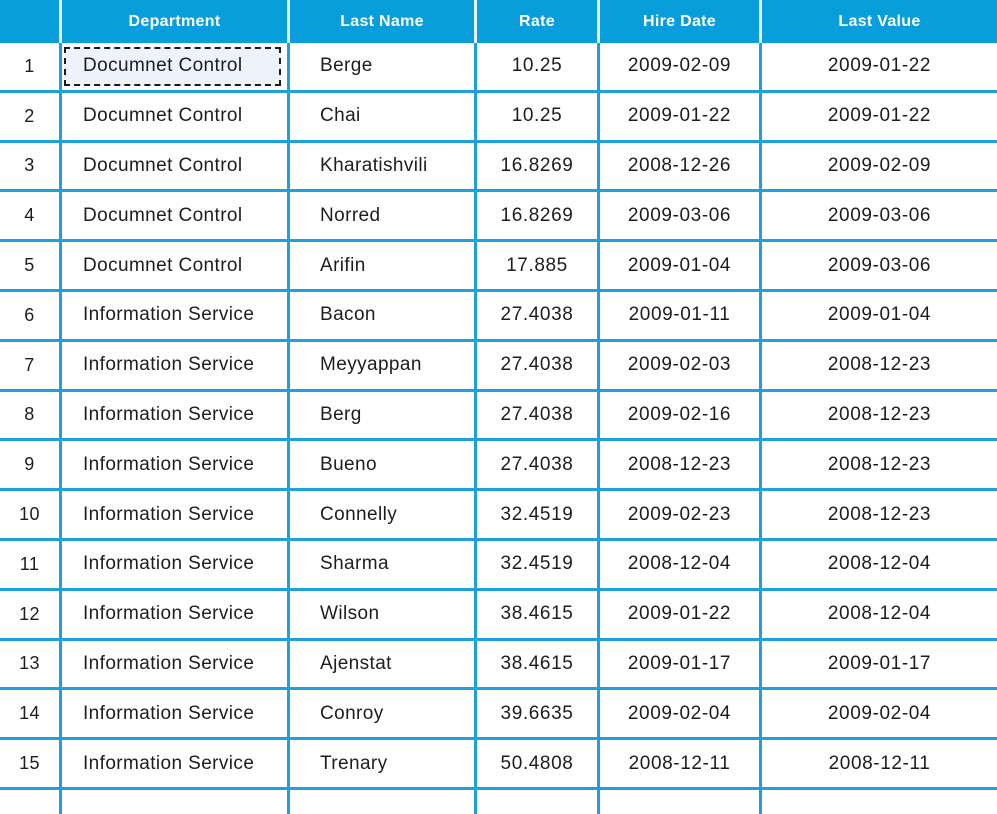 The image size is (997, 814). What do you see at coordinates (681, 366) in the screenshot?
I see `cell-hire-date: 2009-02-03` at bounding box center [681, 366].